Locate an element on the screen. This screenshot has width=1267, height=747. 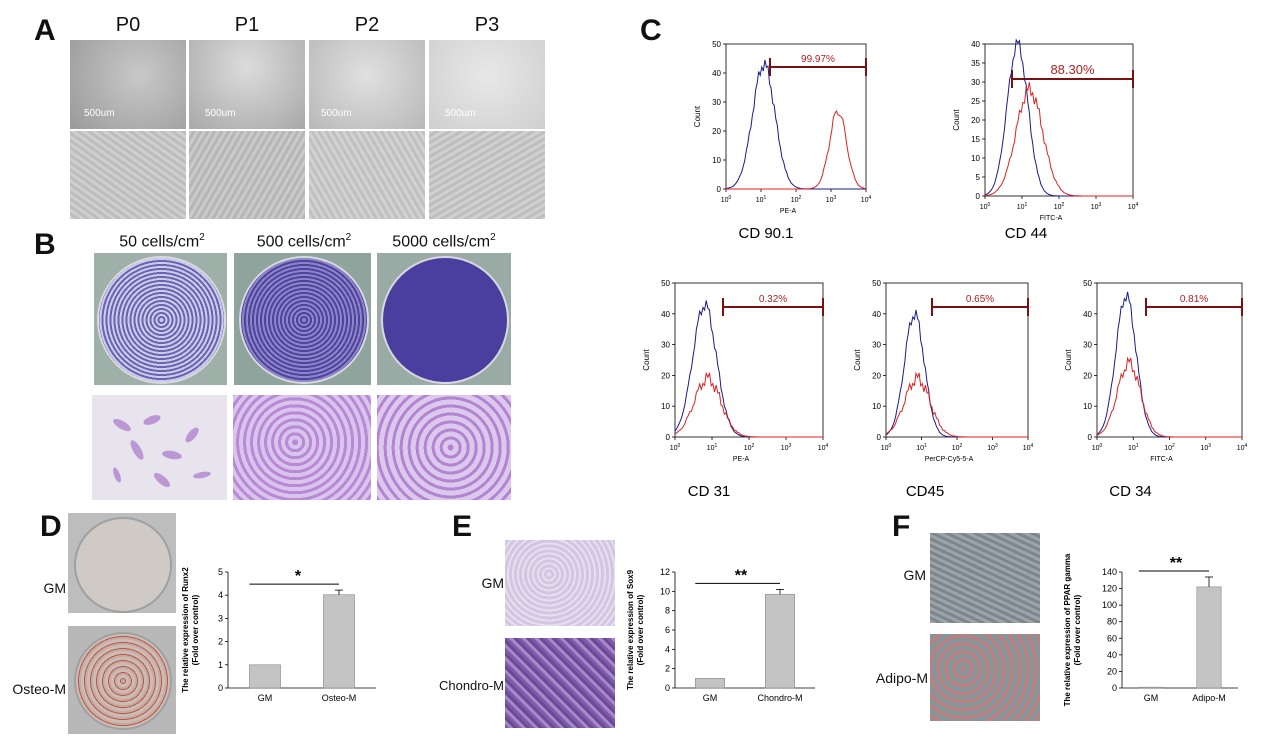
marker-stained-curve is located at coordinates (796, 149).